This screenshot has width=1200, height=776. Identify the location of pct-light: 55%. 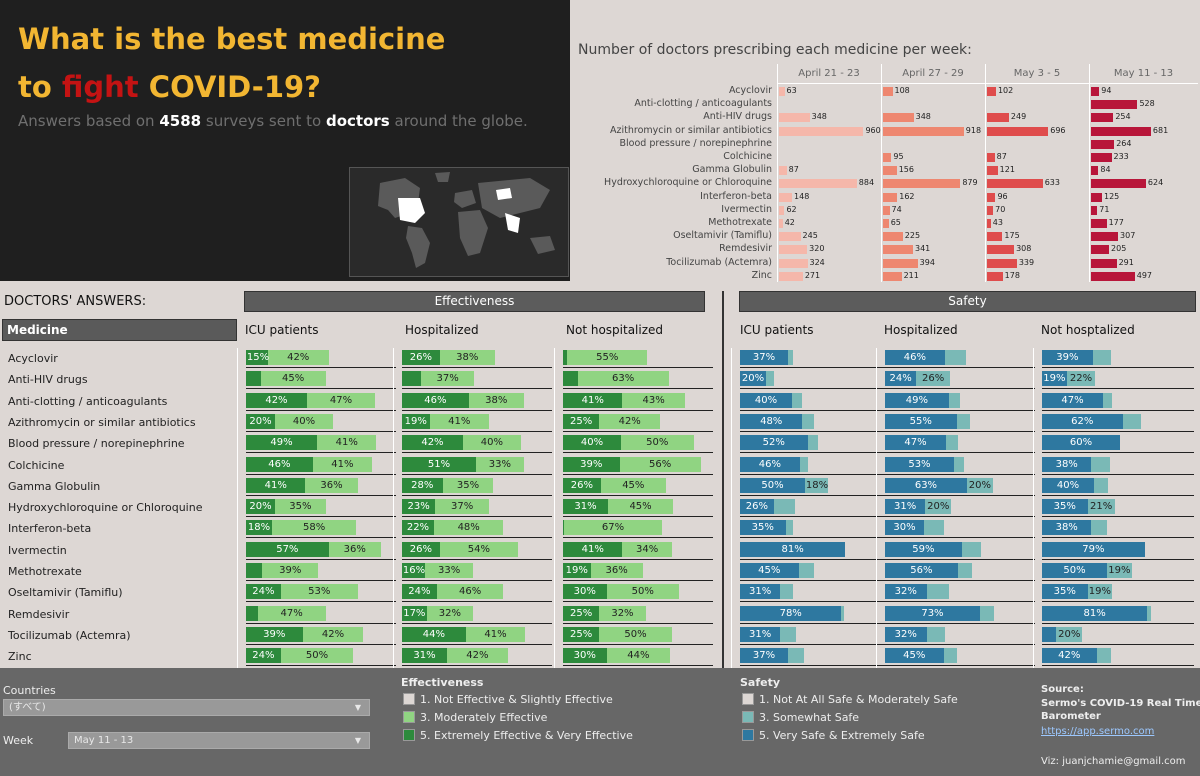
(607, 357).